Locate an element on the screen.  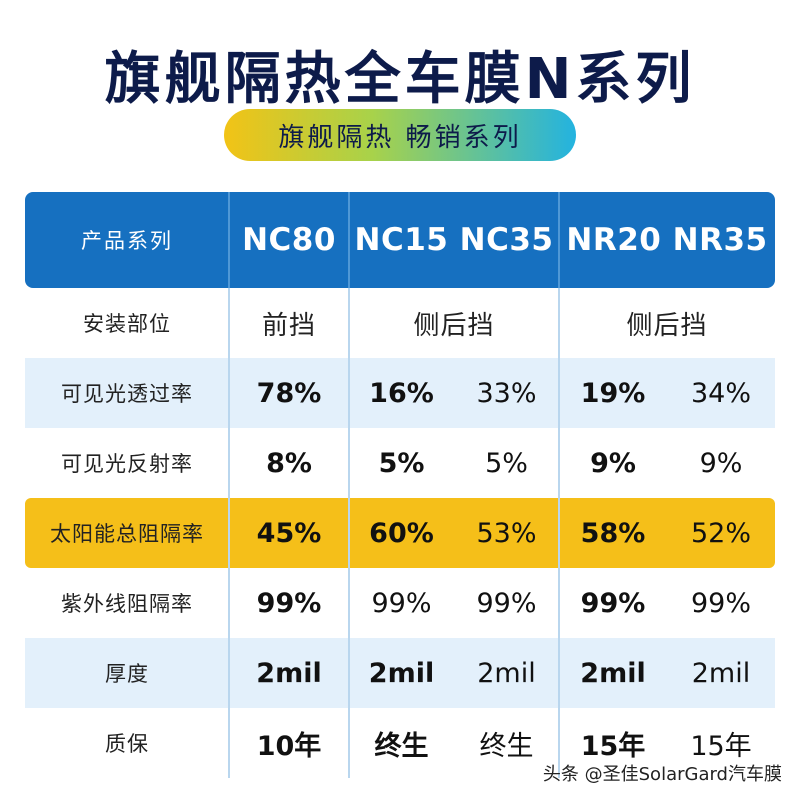
row-label: 可见光反射率 is located at coordinates (127, 464).